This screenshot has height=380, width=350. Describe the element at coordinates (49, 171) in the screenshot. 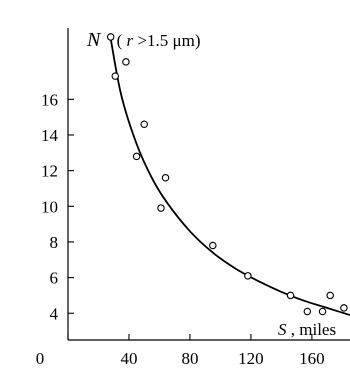

I see `y-tick-label: 12` at that location.